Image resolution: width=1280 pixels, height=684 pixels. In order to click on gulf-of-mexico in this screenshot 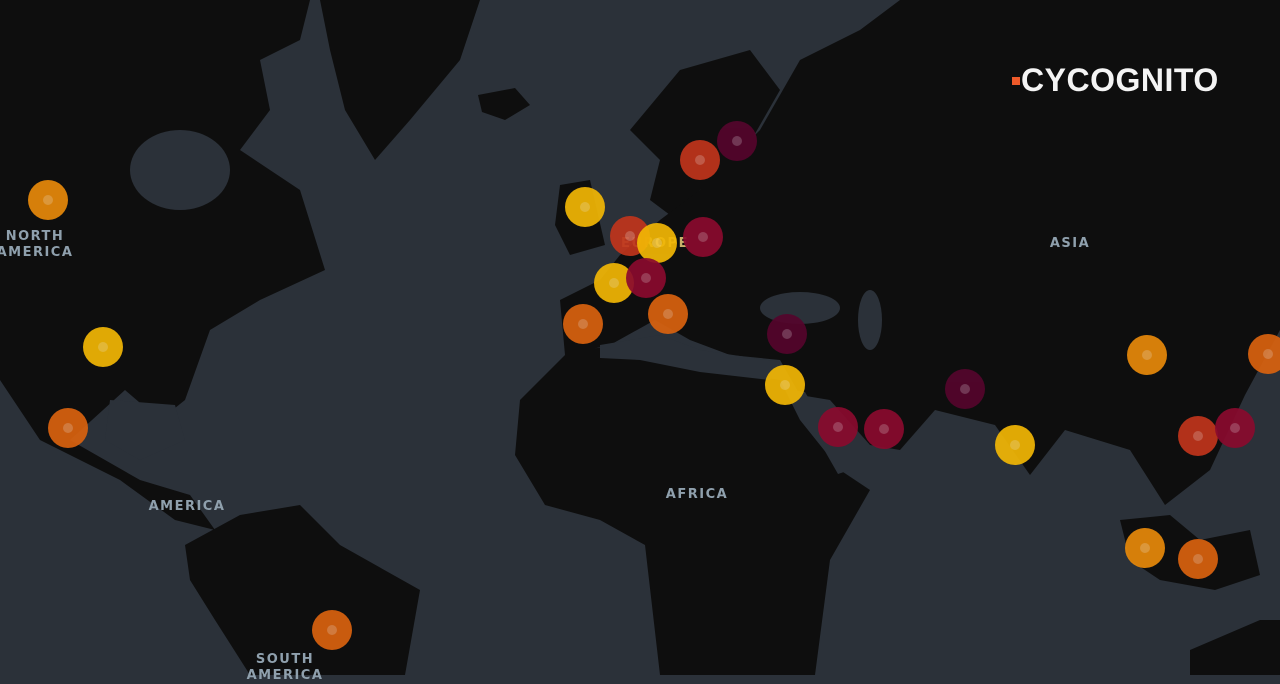, I will do `click(145, 430)`.